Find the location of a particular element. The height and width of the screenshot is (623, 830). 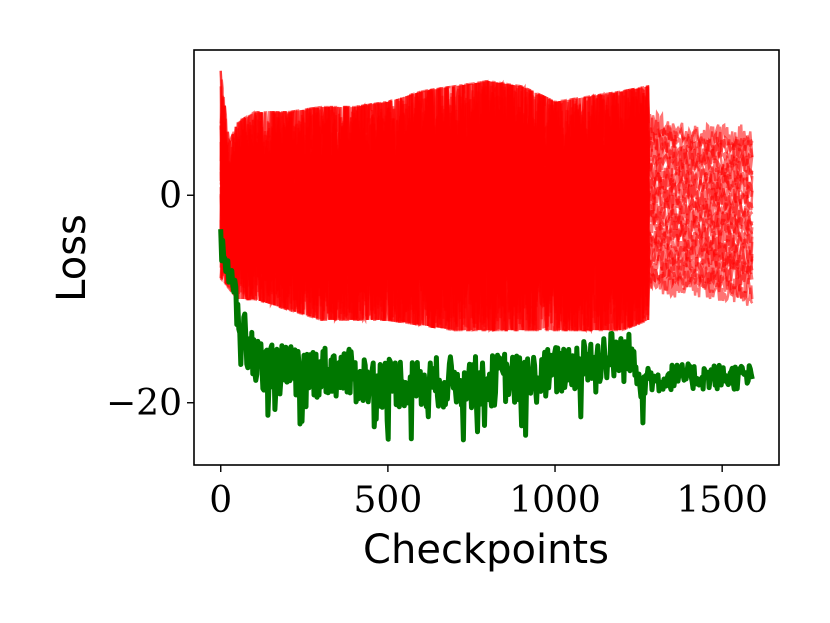

y-tick-label: −20 is located at coordinates (144, 403).